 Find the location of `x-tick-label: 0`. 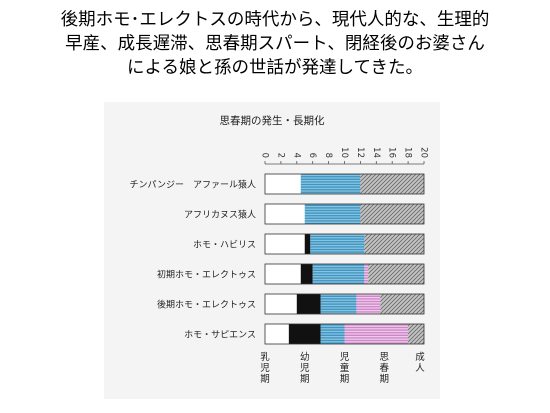

x-tick-label: 0 is located at coordinates (265, 155).